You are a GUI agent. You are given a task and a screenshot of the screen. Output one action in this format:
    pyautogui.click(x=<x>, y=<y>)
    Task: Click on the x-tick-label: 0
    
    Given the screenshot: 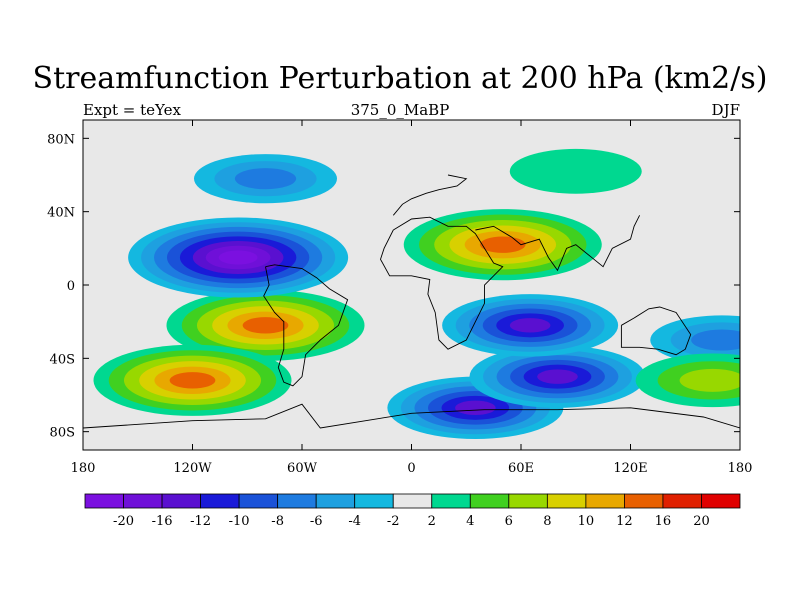 What is the action you would take?
    pyautogui.click(x=411, y=468)
    